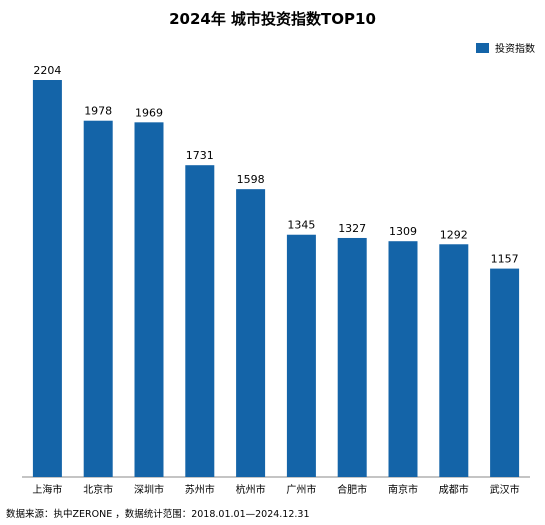  What do you see at coordinates (515, 49) in the screenshot?
I see `legend-label: 投资指数` at bounding box center [515, 49].